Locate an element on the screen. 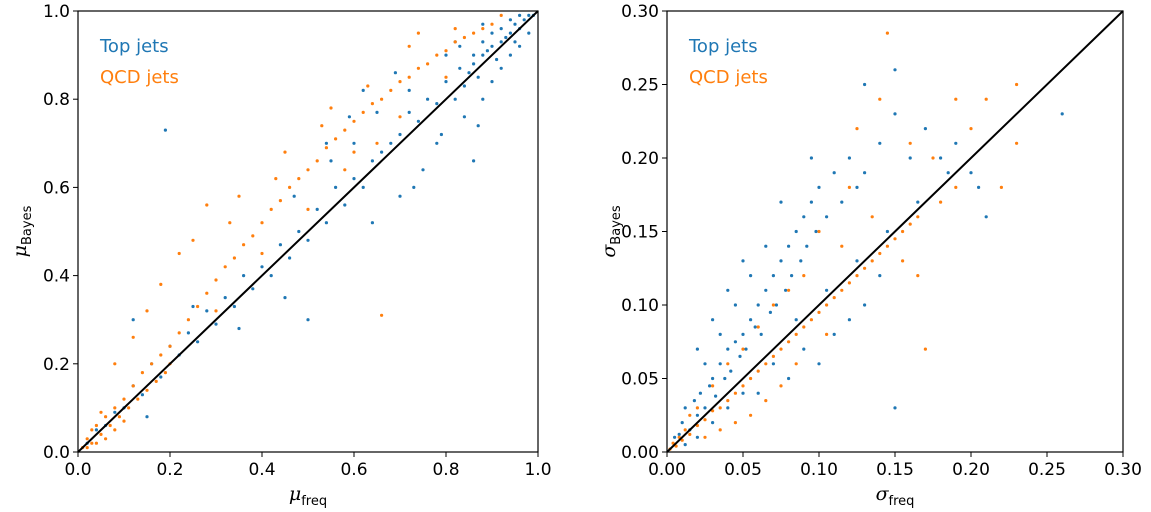 The image size is (1151, 512). mu-x-tick-label: 0.2 is located at coordinates (169, 470).